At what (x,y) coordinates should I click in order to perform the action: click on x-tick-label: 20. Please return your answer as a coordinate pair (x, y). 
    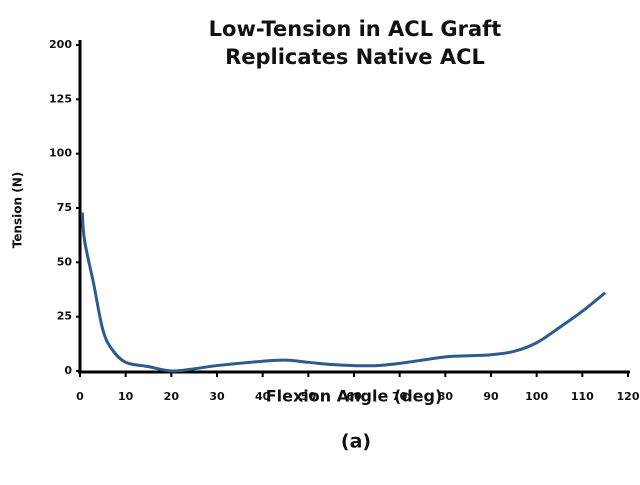
    Looking at the image, I should click on (172, 396).